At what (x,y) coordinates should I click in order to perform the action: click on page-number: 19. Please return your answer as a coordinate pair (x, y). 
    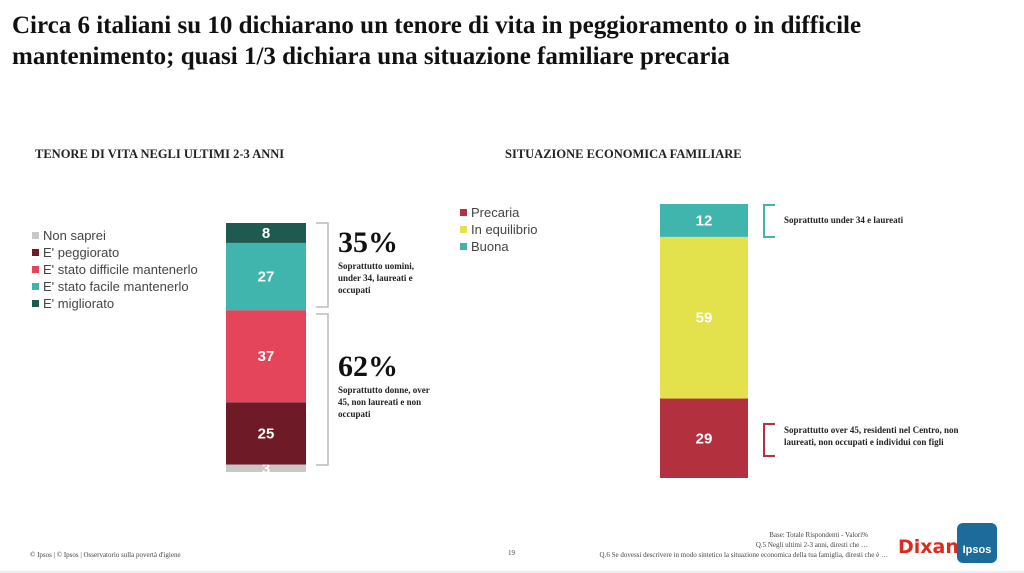
    Looking at the image, I should click on (511, 553).